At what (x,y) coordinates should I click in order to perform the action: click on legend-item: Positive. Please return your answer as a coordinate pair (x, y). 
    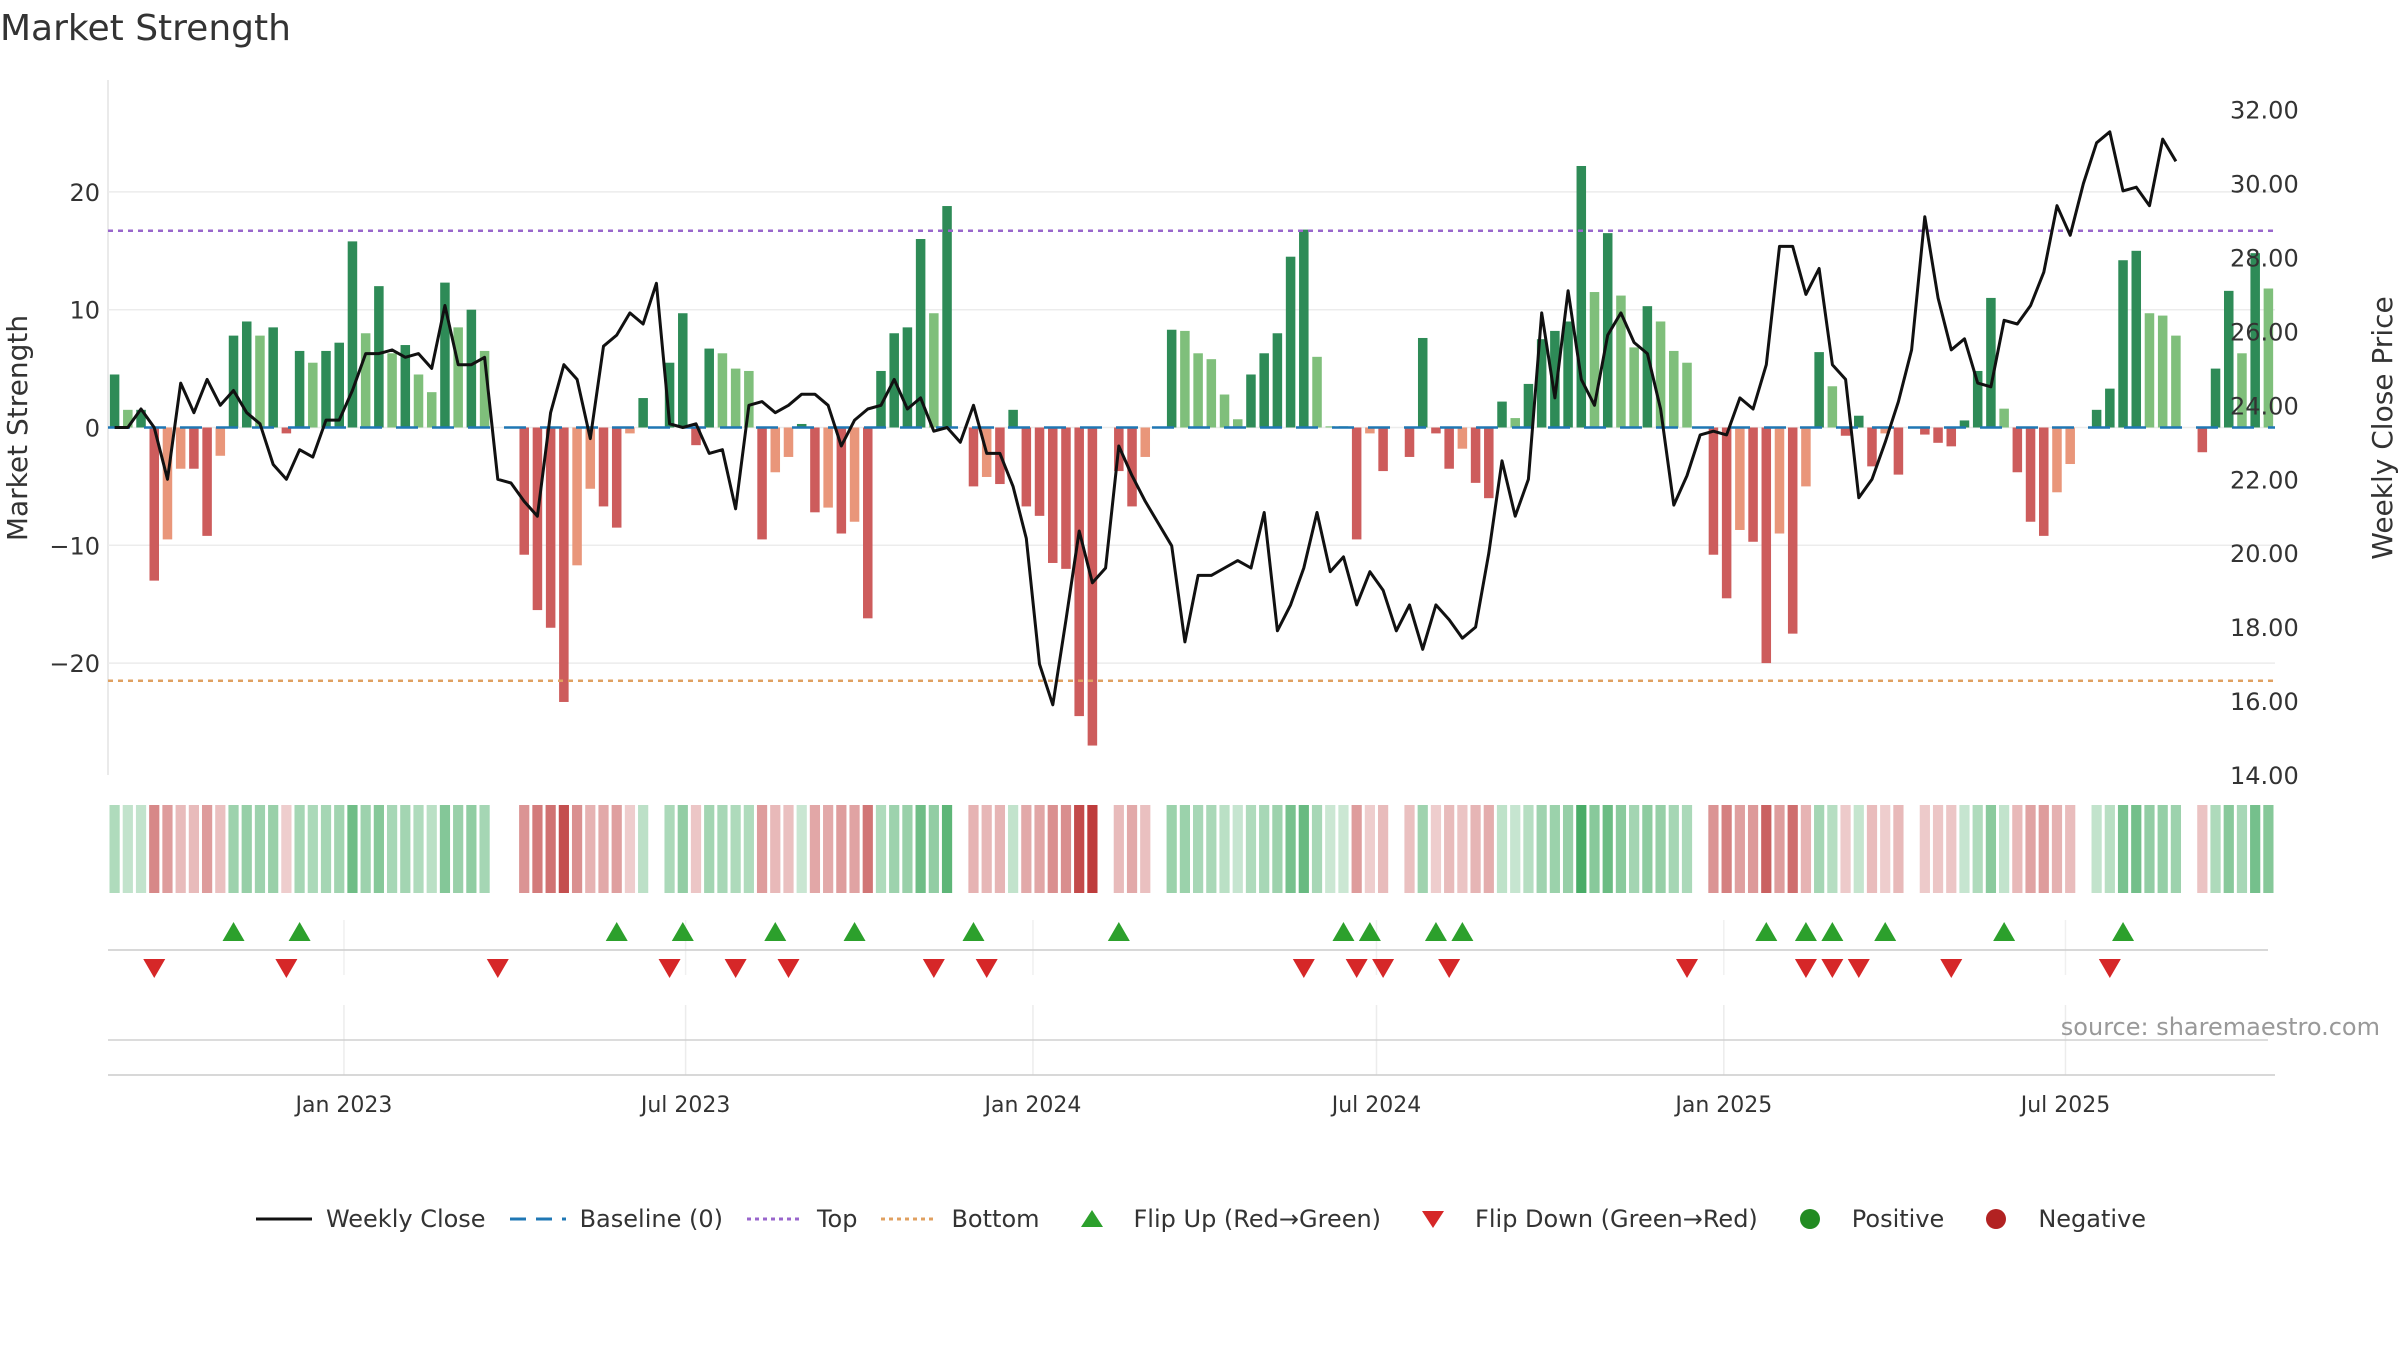
    Looking at the image, I should click on (1862, 1219).